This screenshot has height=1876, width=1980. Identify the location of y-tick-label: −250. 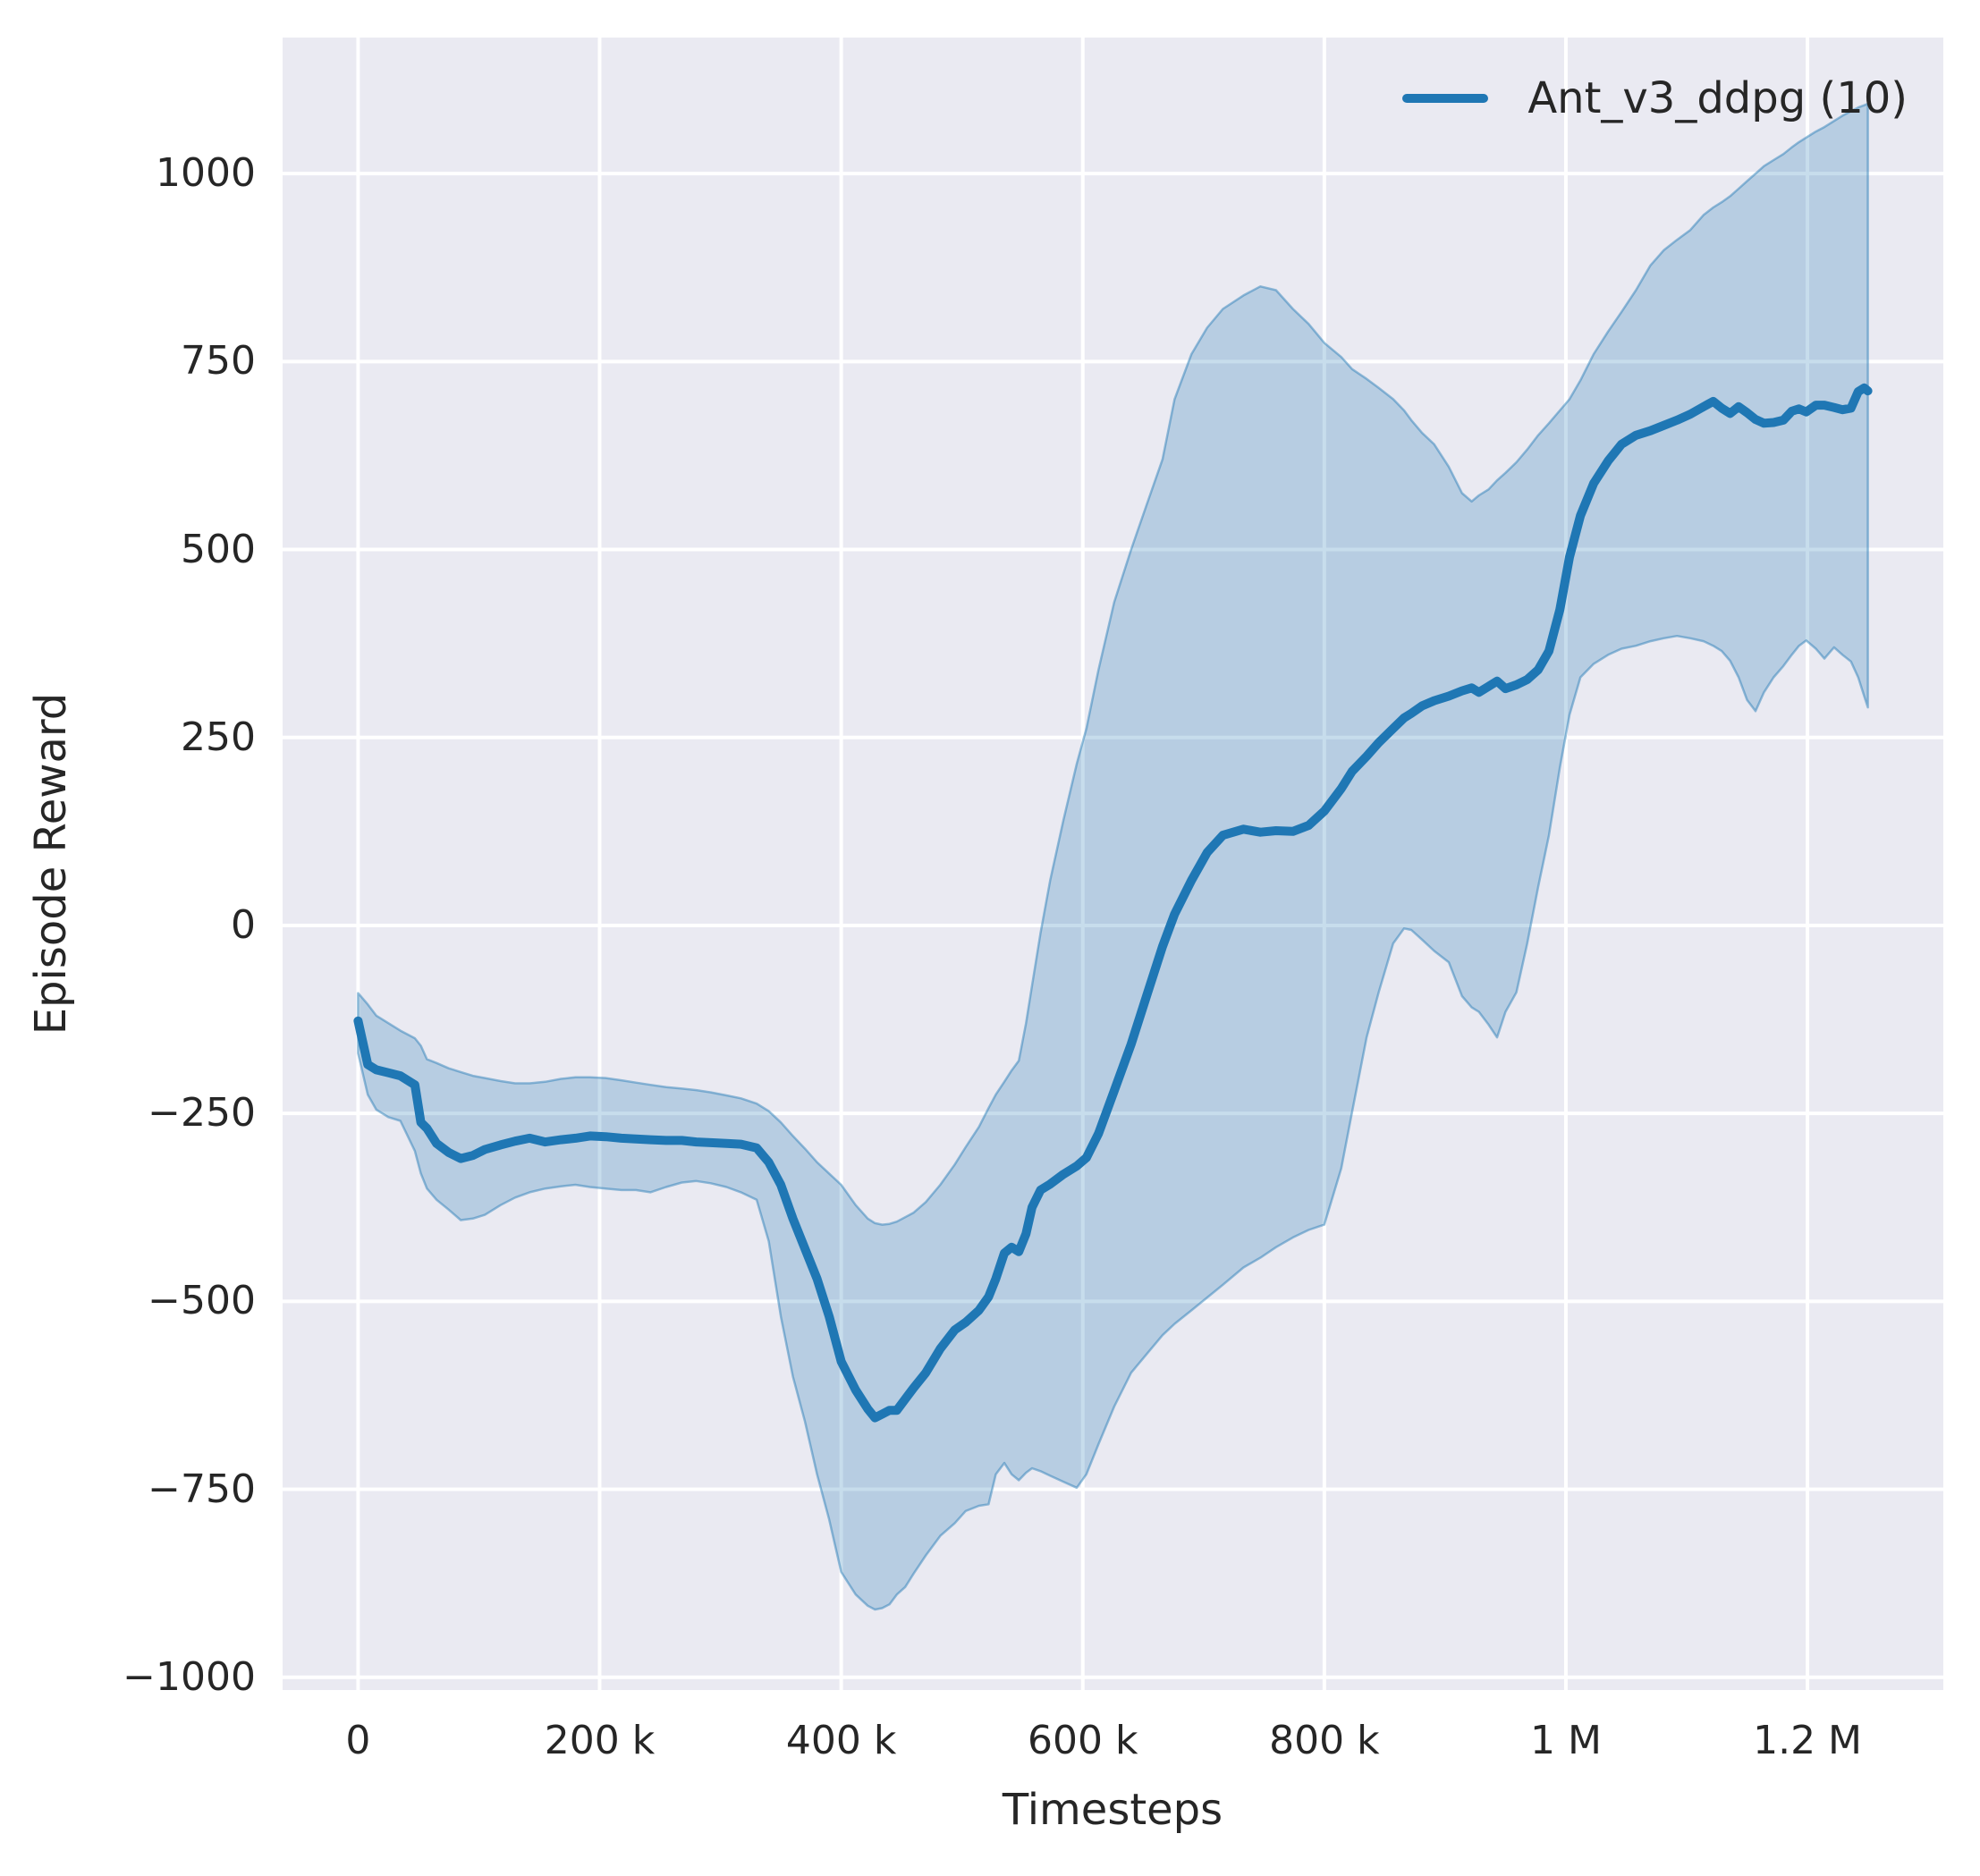
(202, 1114).